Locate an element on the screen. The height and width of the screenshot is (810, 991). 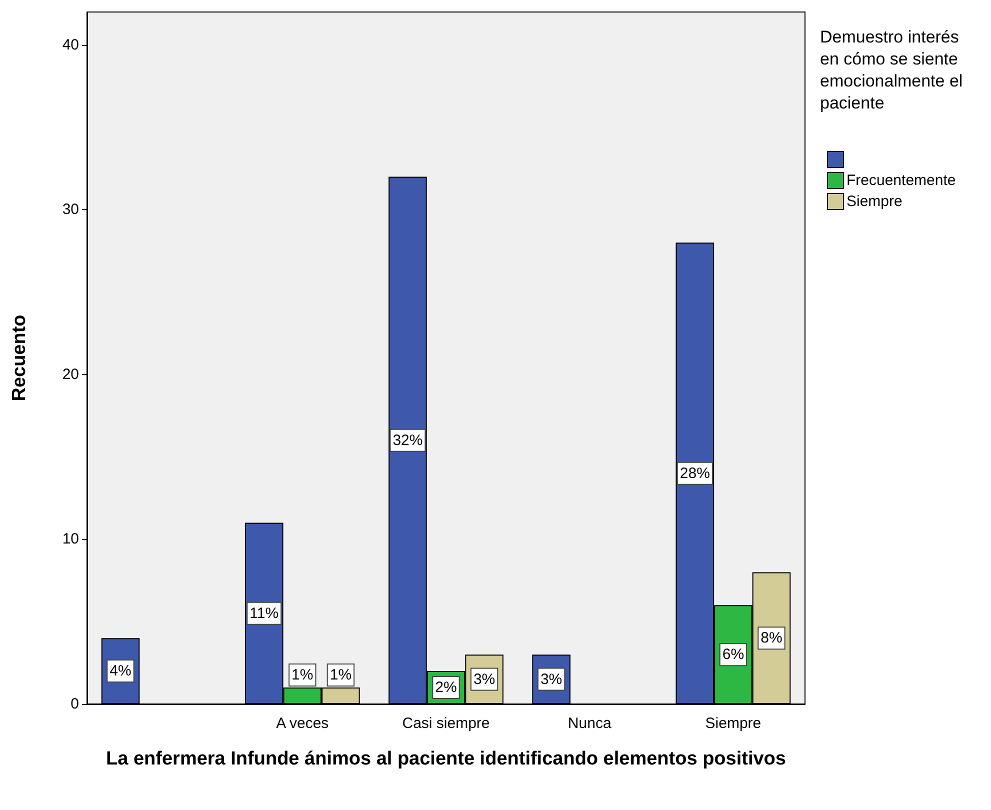
y-tick-label: 0 is located at coordinates (74, 704).